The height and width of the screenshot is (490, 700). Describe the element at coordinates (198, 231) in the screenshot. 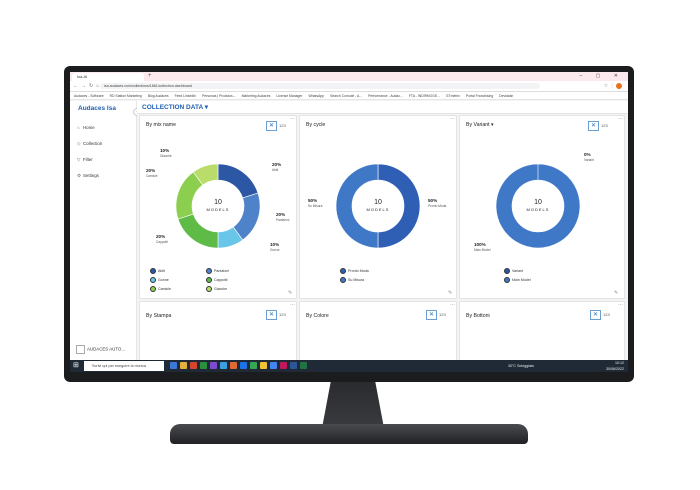

I see `donut-slice-cappotti` at that location.